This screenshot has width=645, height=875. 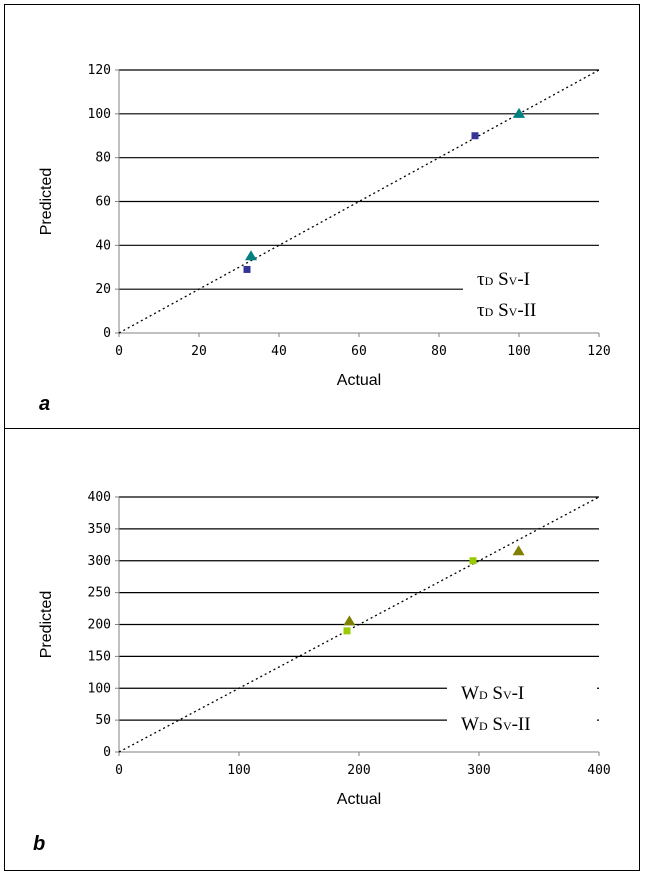 What do you see at coordinates (358, 770) in the screenshot?
I see `x-tick-label: 200` at bounding box center [358, 770].